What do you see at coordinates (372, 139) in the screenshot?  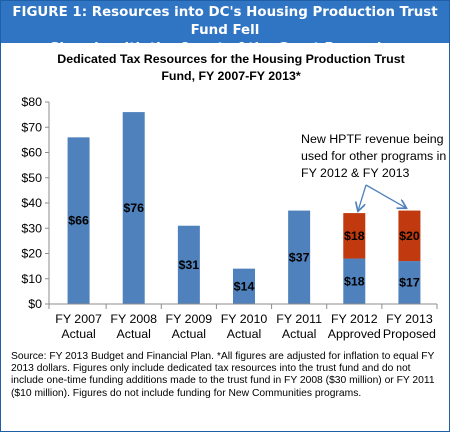 I see `annotation-line-1: New HPTF revenue being` at bounding box center [372, 139].